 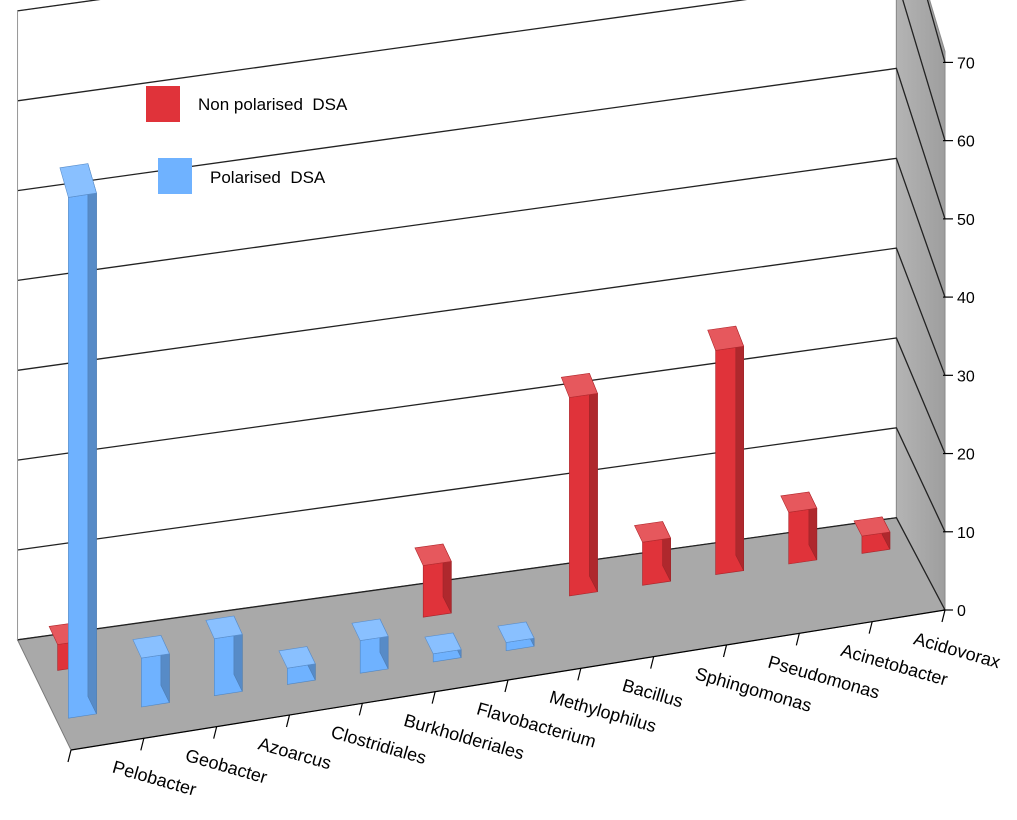 What do you see at coordinates (652, 693) in the screenshot?
I see `x-category-label: Bacillus` at bounding box center [652, 693].